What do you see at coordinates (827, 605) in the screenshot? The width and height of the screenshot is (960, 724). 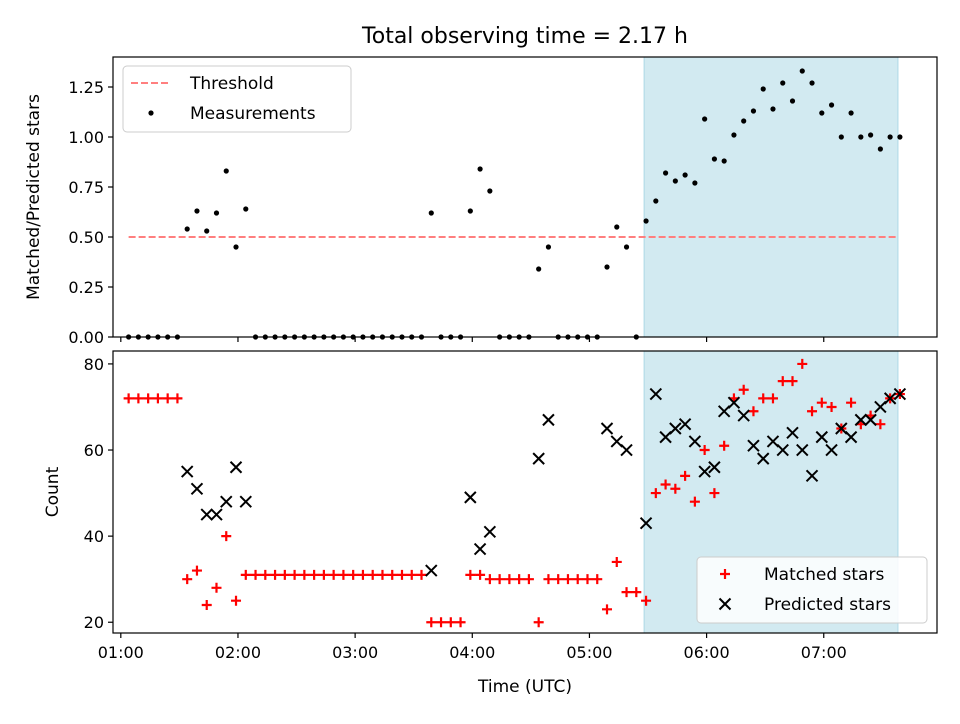 I see `legend-label: Predicted stars` at bounding box center [827, 605].